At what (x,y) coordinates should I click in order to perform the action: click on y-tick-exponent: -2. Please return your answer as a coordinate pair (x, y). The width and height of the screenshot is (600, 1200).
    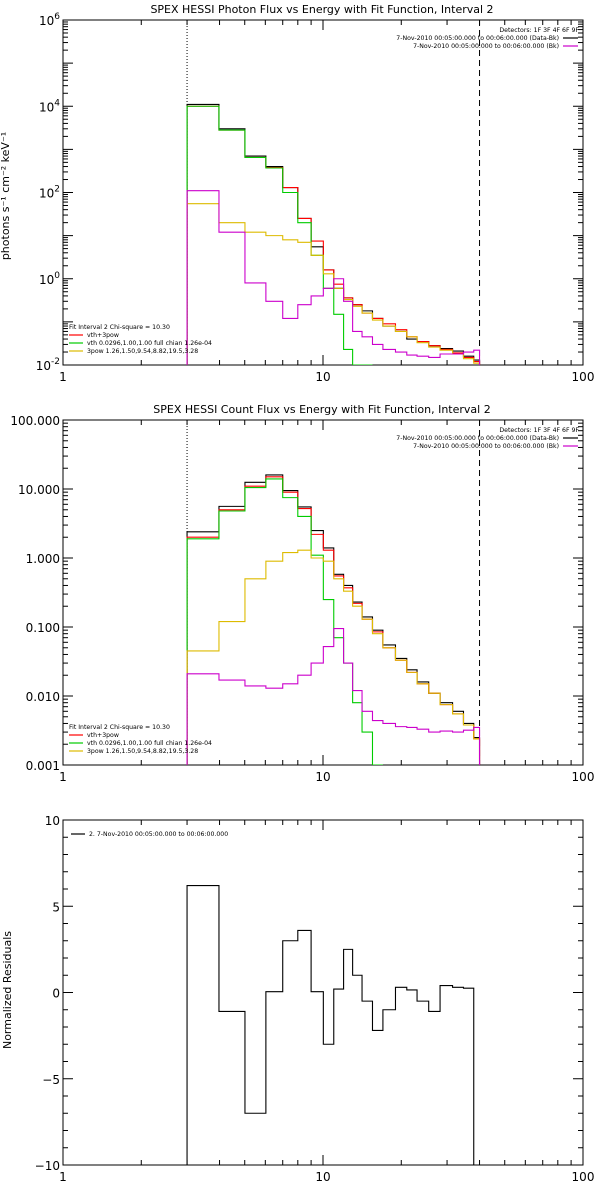
    Looking at the image, I should click on (55, 362).